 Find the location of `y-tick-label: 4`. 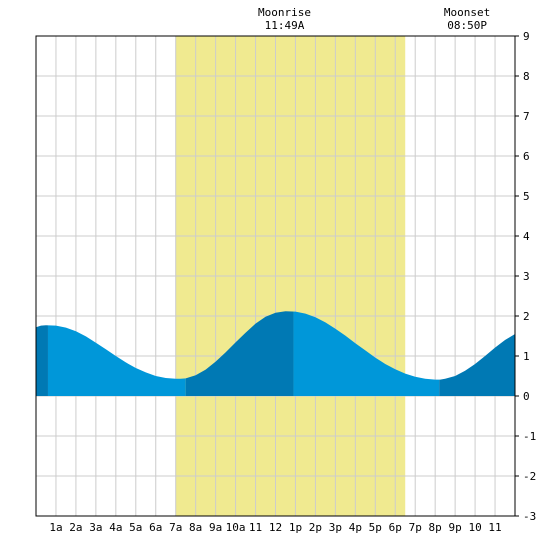

y-tick-label: 4 is located at coordinates (526, 236).